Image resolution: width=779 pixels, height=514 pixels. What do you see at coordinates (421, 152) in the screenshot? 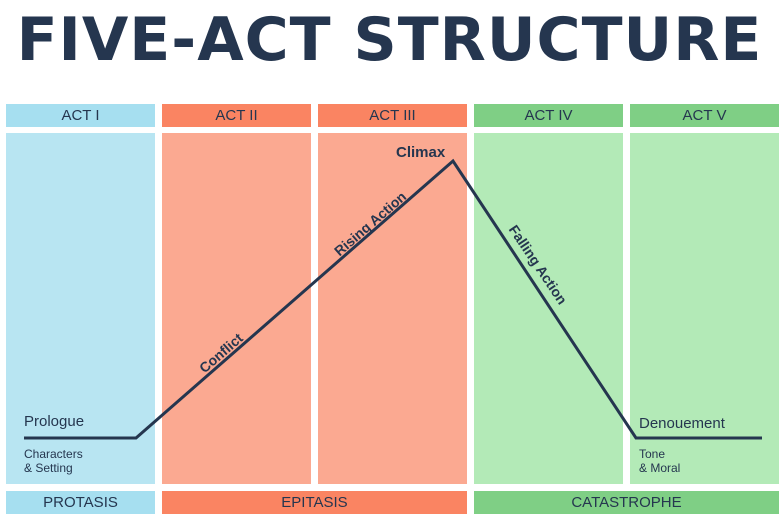
I see `climax-label: Climax` at bounding box center [421, 152].